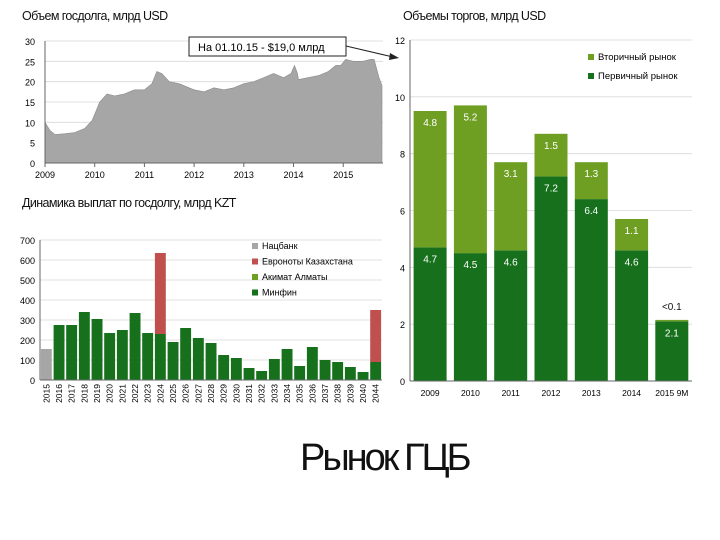 This screenshot has height=540, width=720. Describe the element at coordinates (95, 175) in the screenshot. I see `debt-xtick-label: 2010` at that location.